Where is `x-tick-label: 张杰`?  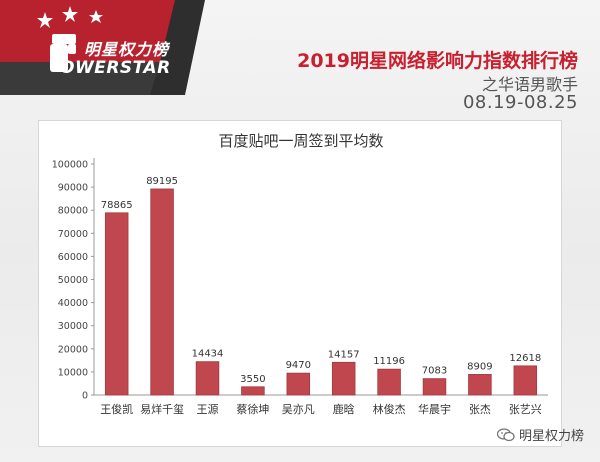
x-tick-label: 张杰 is located at coordinates (480, 409).